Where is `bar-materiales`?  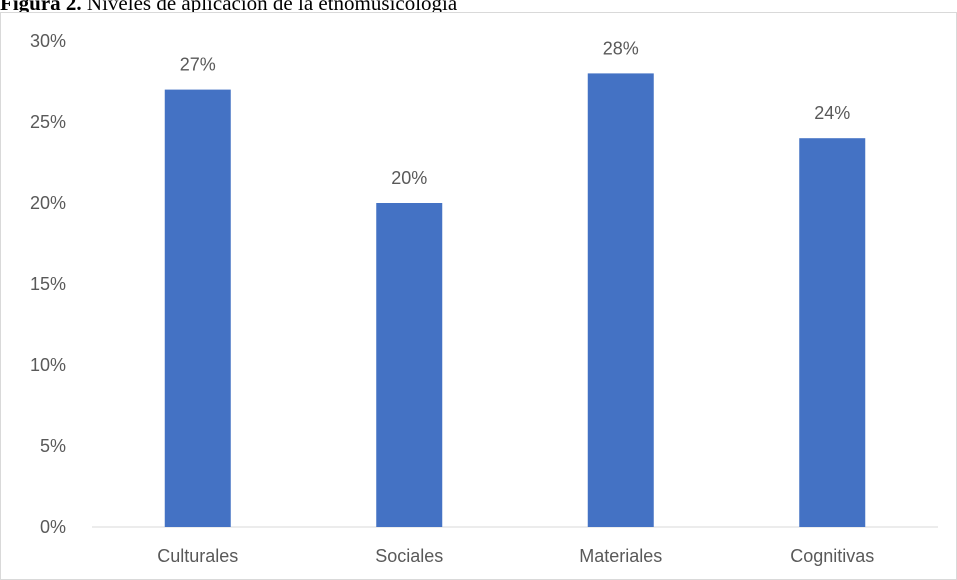
bar-materiales is located at coordinates (620, 300).